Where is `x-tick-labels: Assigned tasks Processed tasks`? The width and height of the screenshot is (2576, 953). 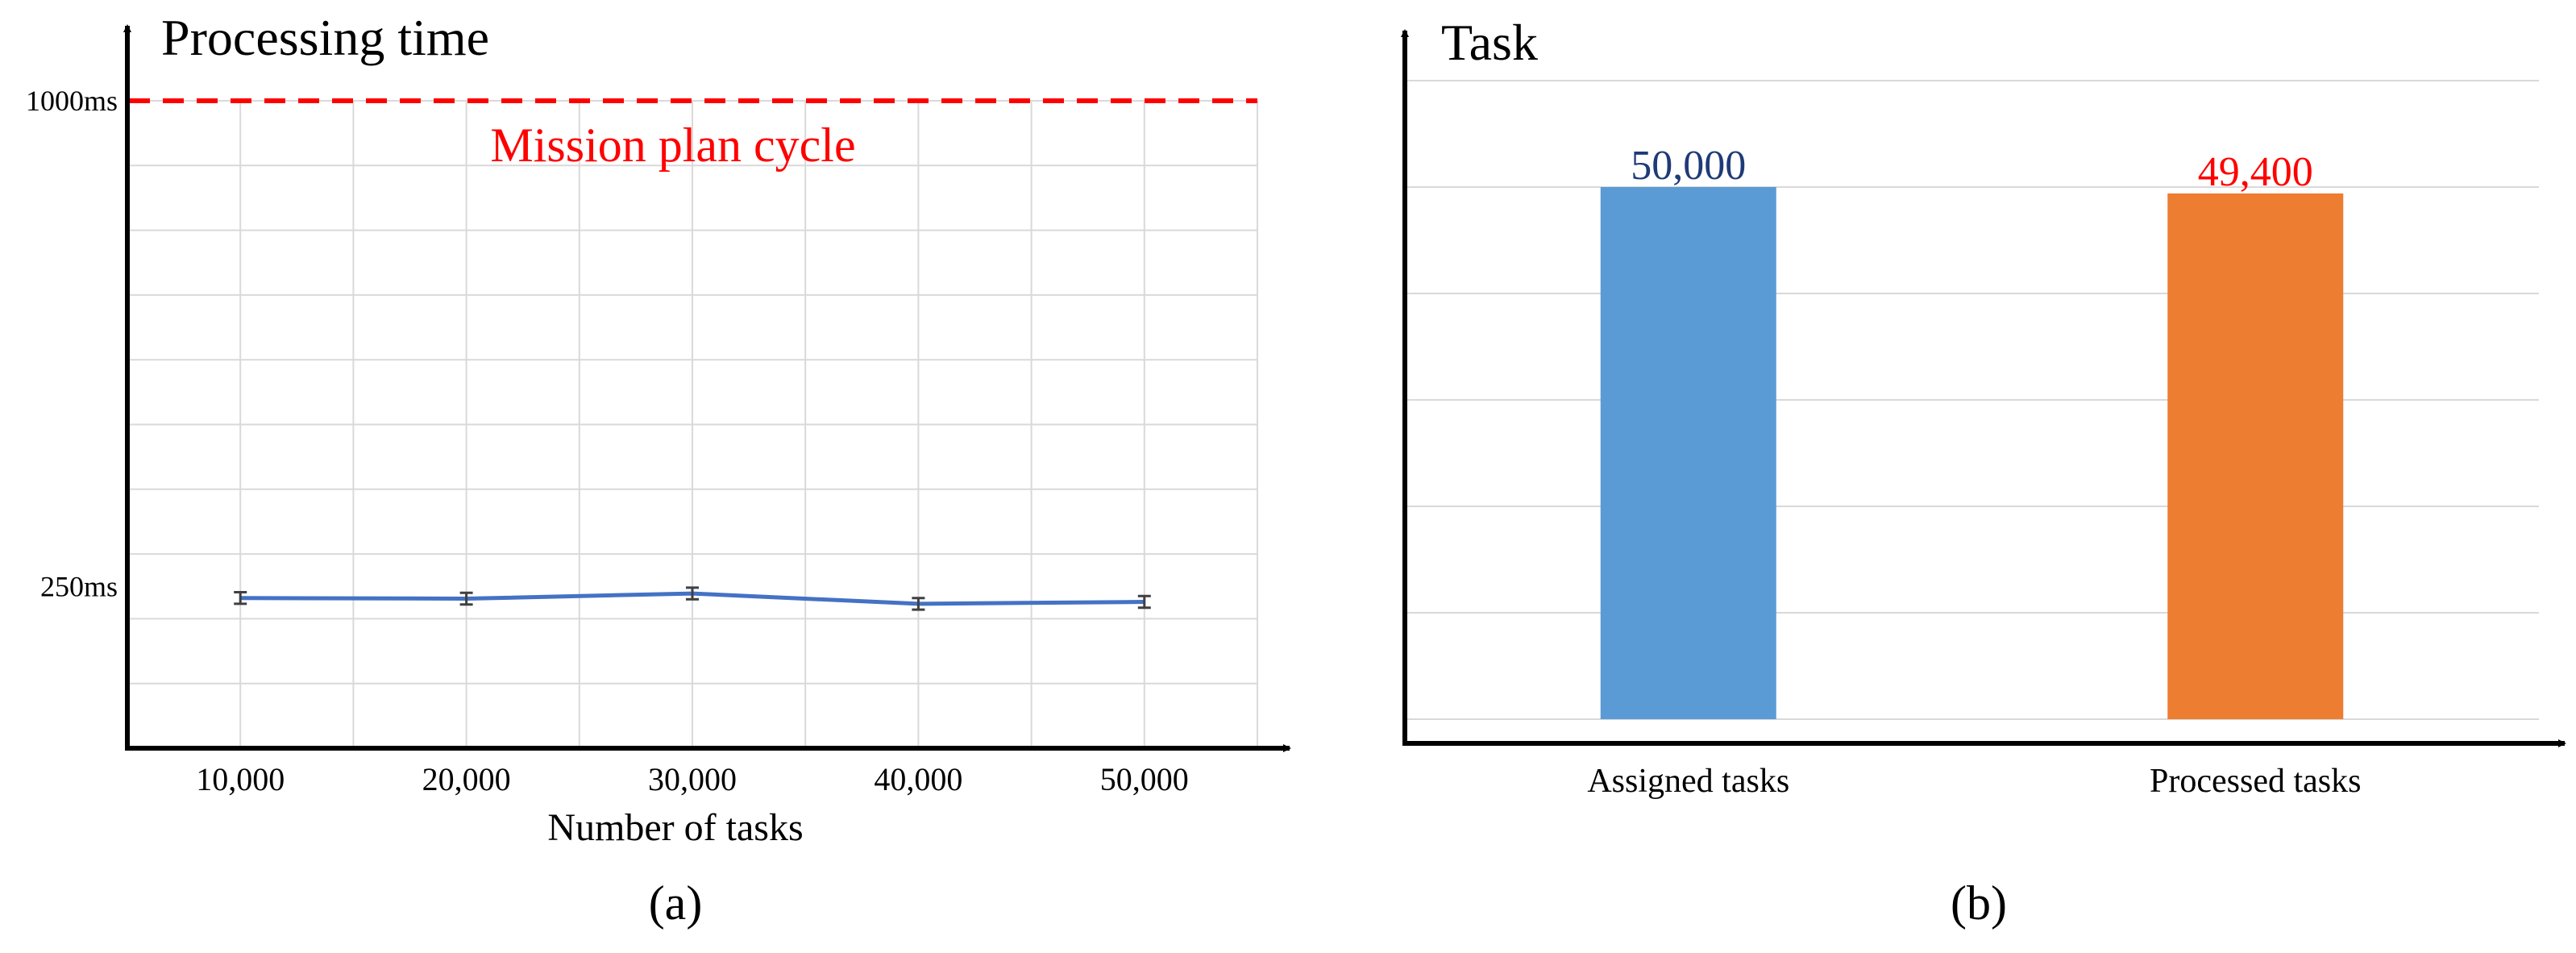 x-tick-labels: Assigned tasks Processed tasks is located at coordinates (1974, 781).